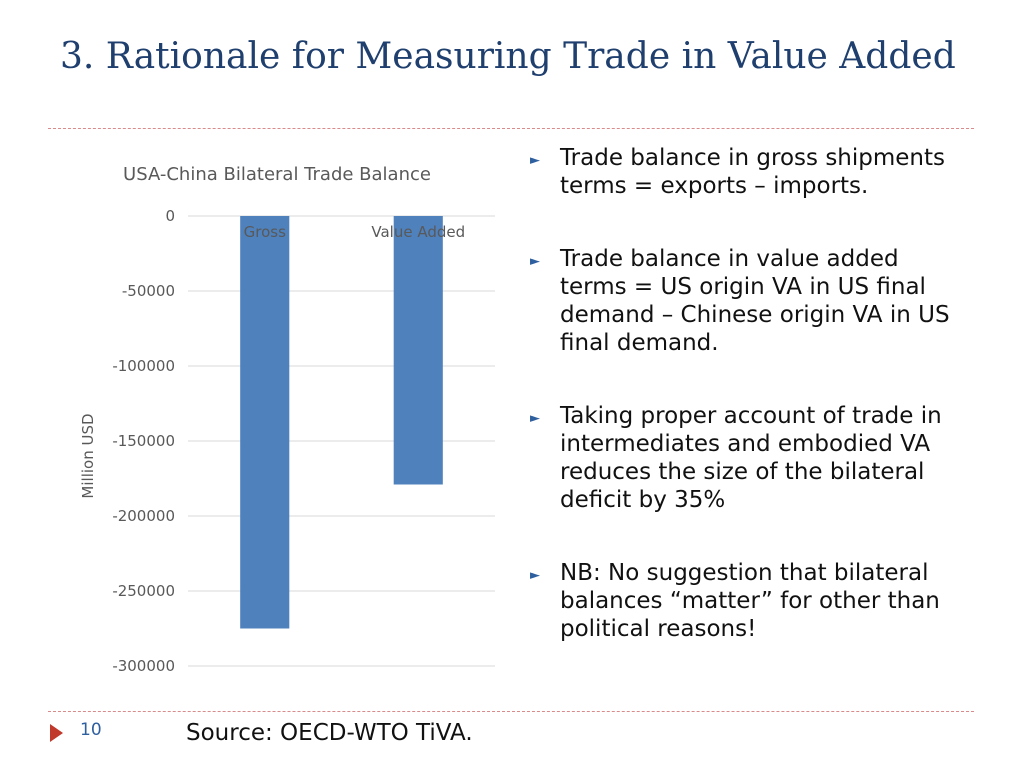 This screenshot has height=768, width=1024. Describe the element at coordinates (170, 216) in the screenshot. I see `y-tick-label: 0` at that location.